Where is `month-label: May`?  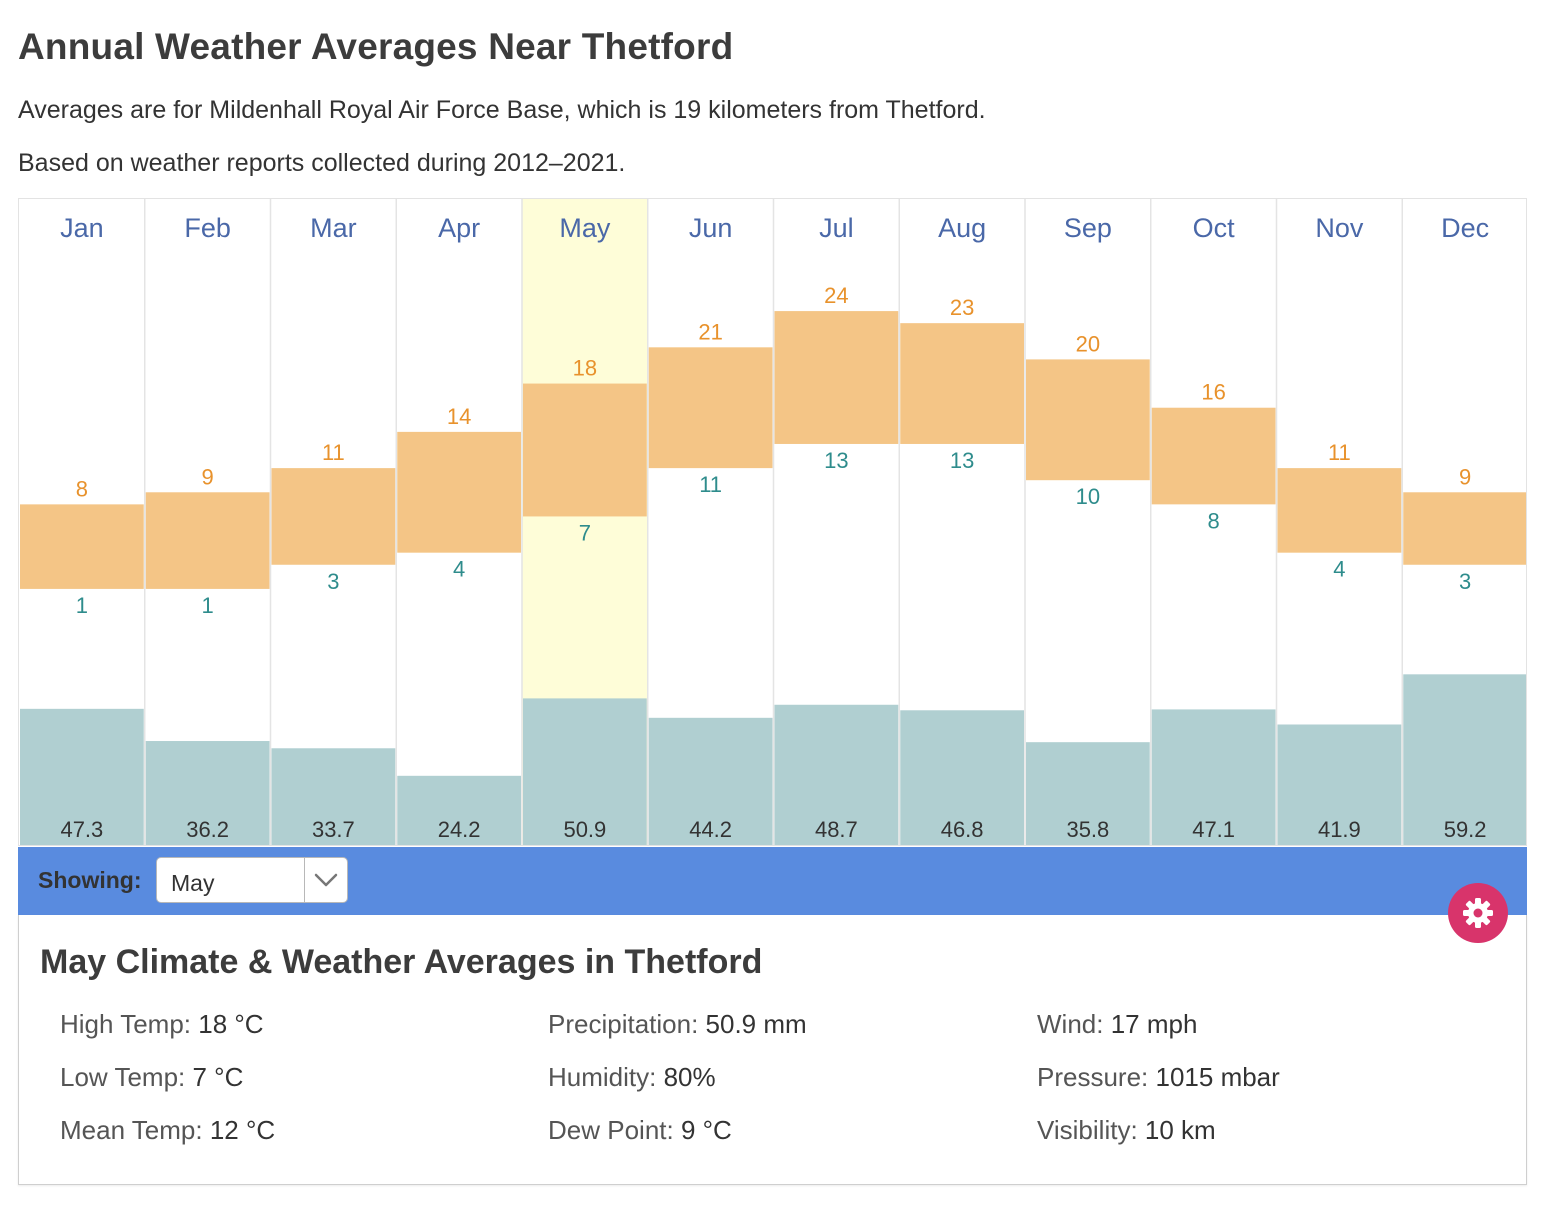
month-label: May is located at coordinates (585, 228).